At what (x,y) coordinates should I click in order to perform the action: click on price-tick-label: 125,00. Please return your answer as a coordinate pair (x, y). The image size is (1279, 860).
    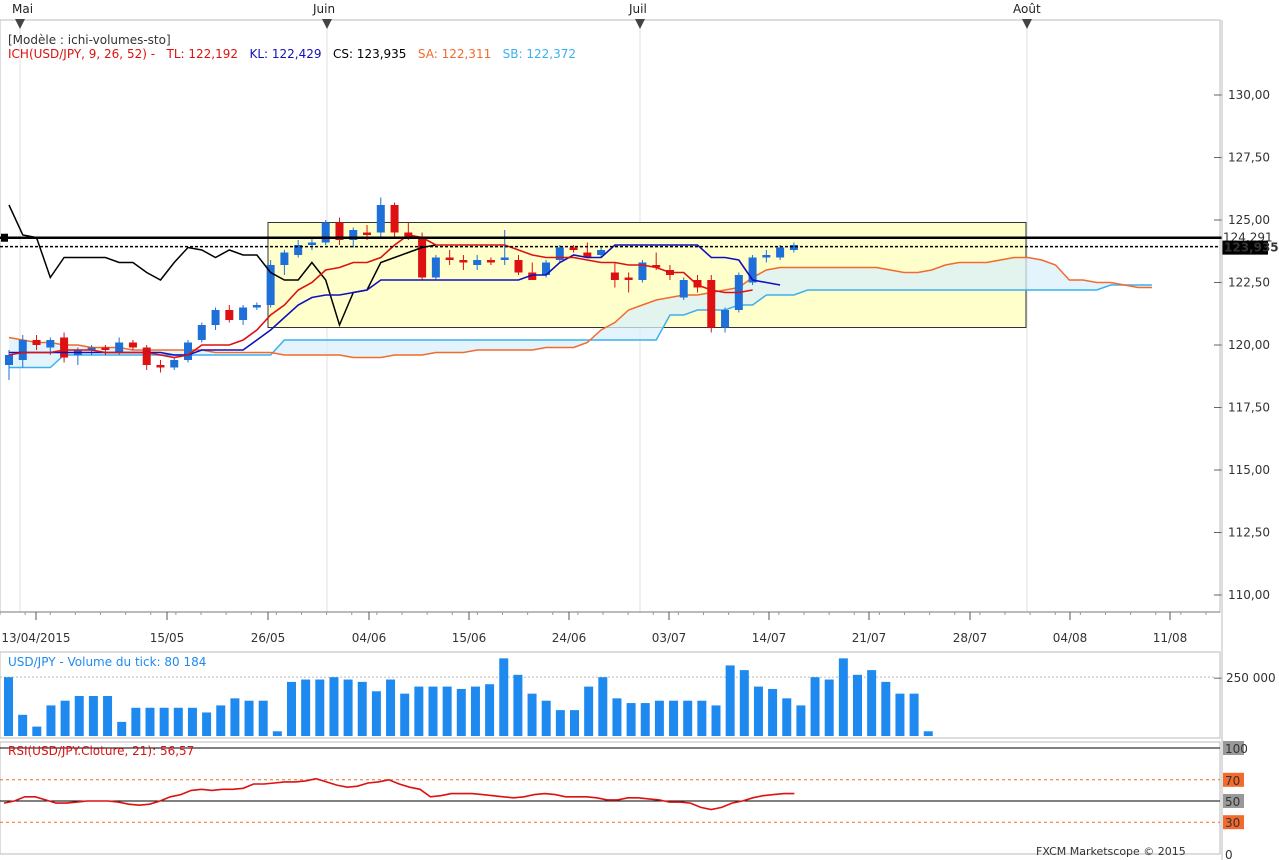
    Looking at the image, I should click on (1249, 220).